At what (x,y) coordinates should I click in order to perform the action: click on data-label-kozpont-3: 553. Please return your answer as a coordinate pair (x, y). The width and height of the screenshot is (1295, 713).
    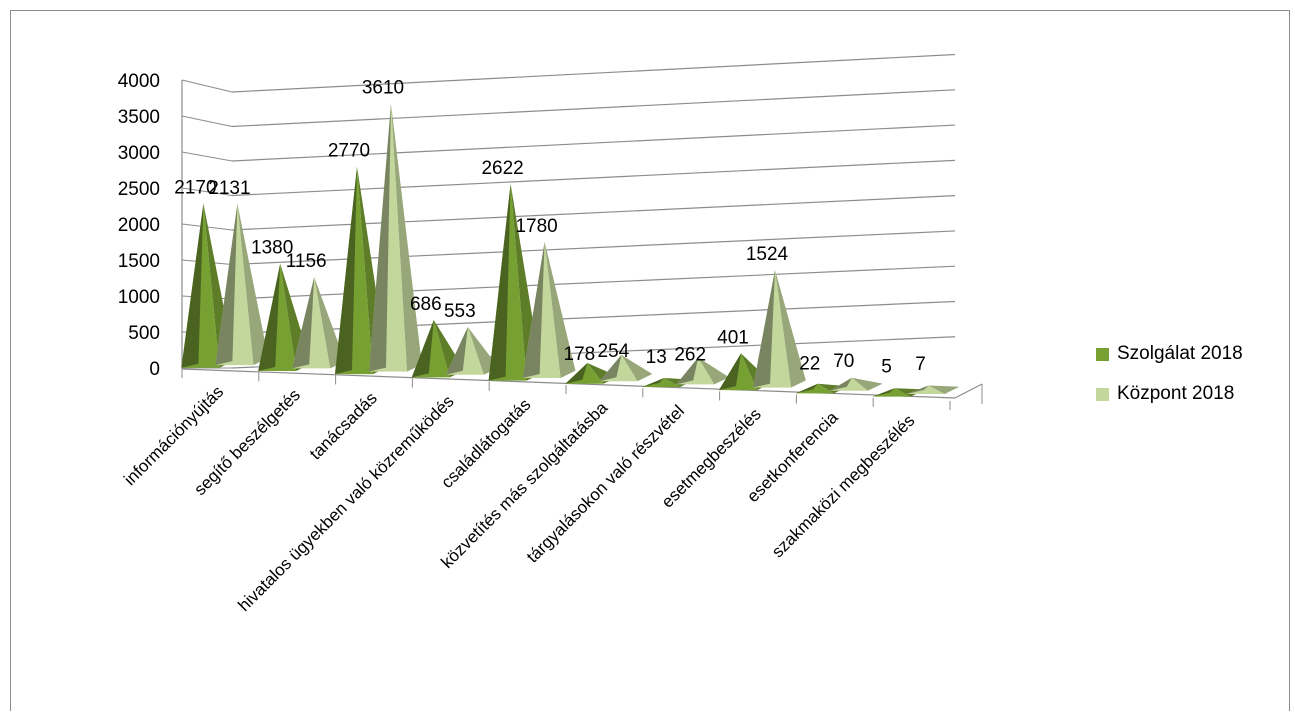
    Looking at the image, I should click on (460, 311).